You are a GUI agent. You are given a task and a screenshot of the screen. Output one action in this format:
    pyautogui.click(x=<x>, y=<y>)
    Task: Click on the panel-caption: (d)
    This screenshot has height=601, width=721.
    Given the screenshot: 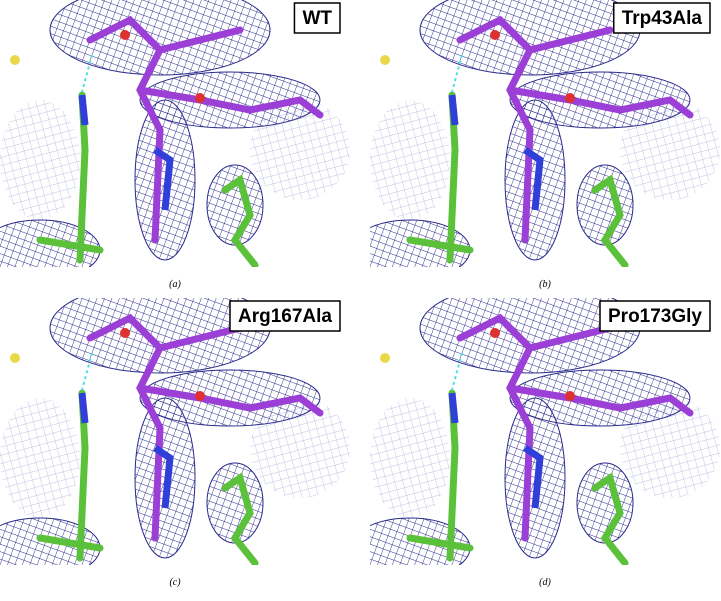 What is the action you would take?
    pyautogui.click(x=545, y=582)
    